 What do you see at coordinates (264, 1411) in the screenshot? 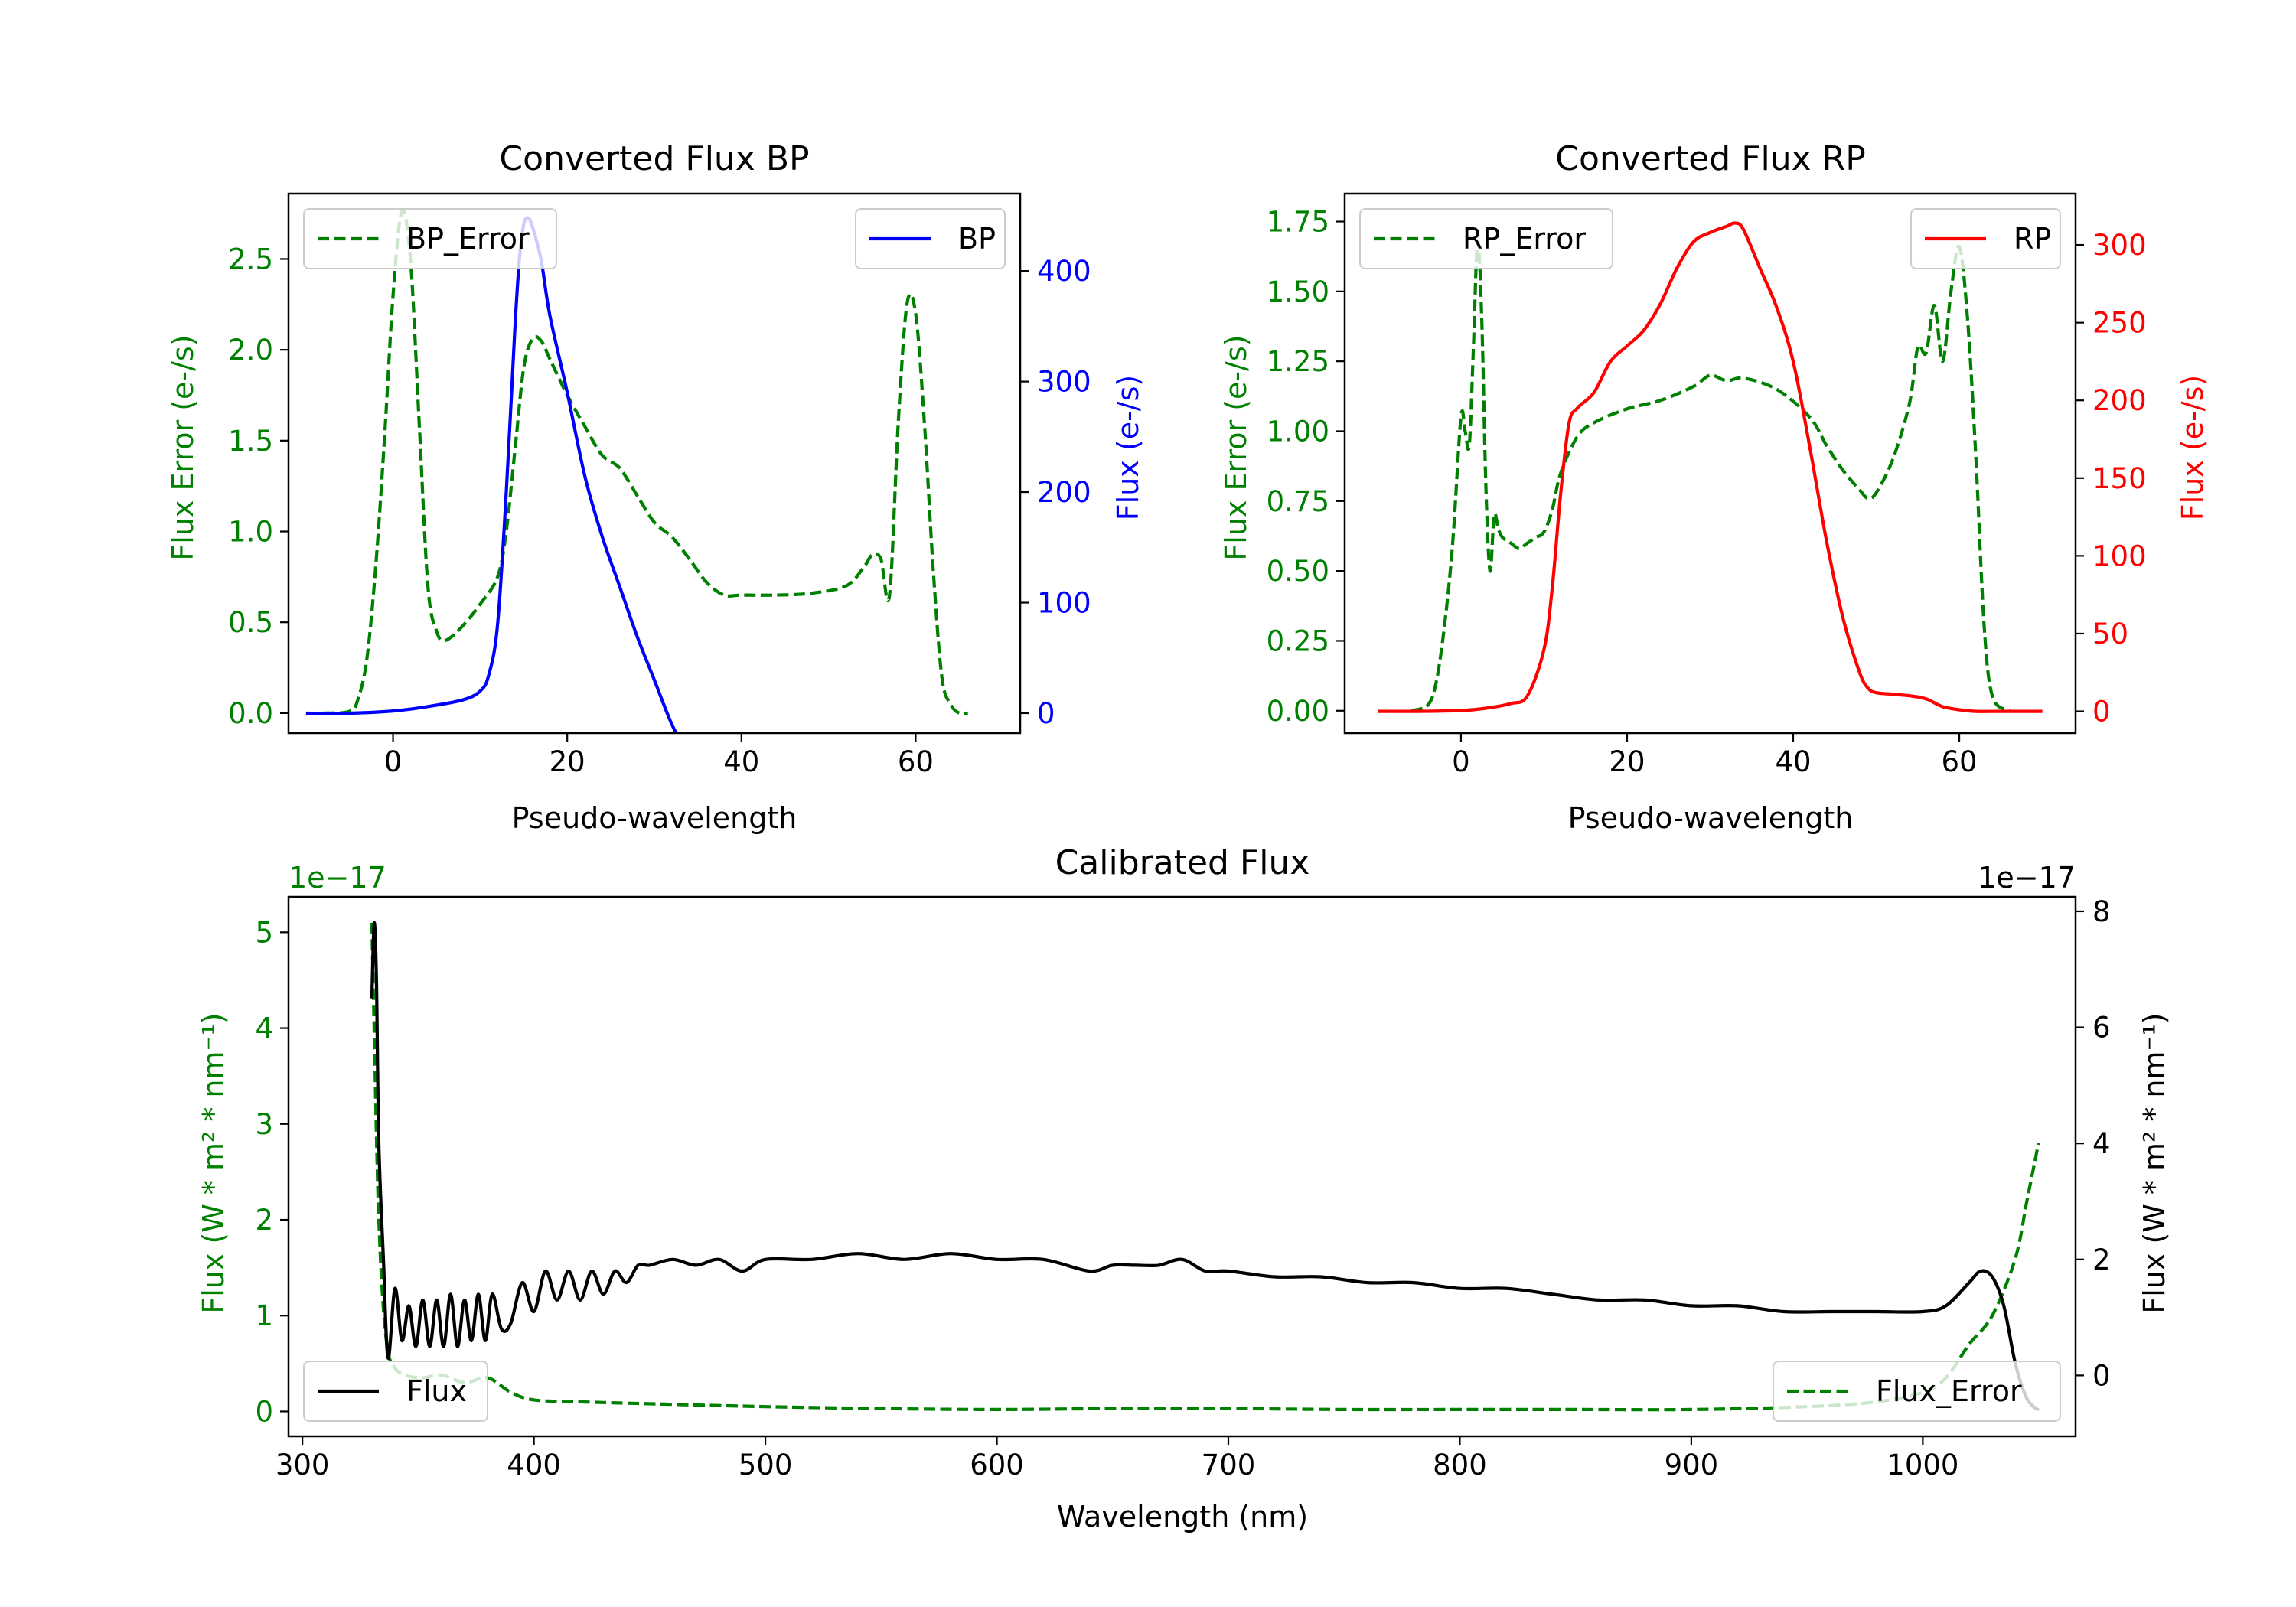
I see `cal-left-y-tick-label: 0` at bounding box center [264, 1411].